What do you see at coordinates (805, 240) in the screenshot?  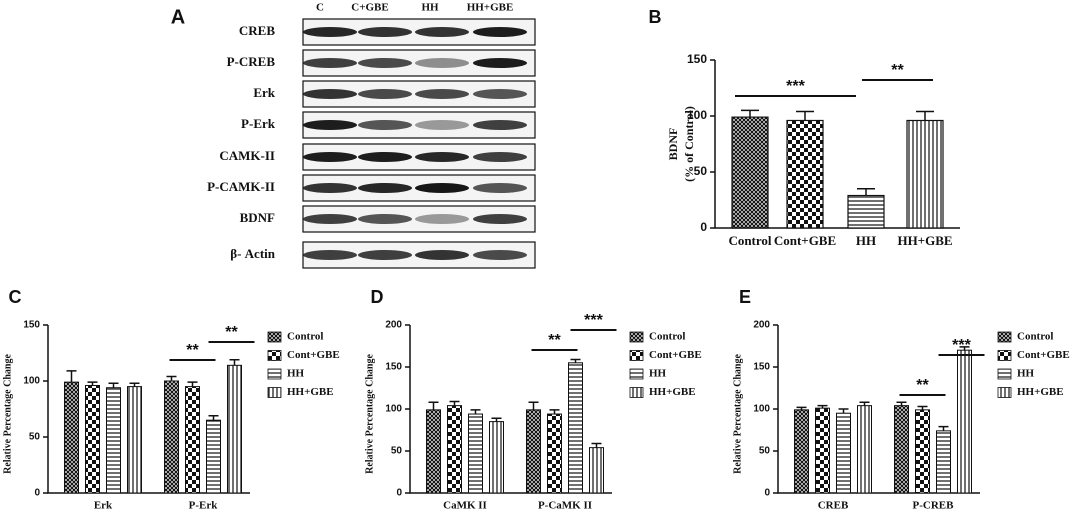 I see `x-tick-label: Cont+GBE` at bounding box center [805, 240].